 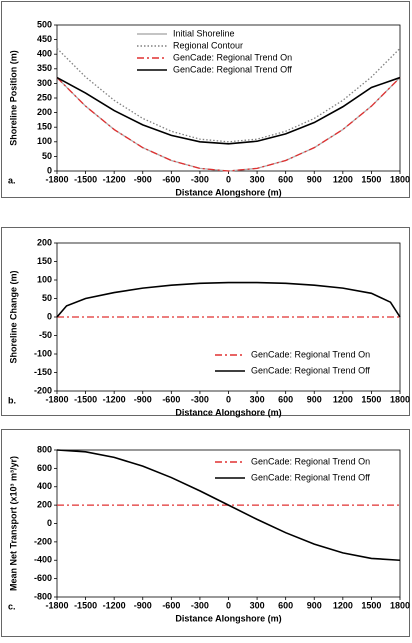 What do you see at coordinates (12, 400) in the screenshot?
I see `panel-label: b.` at bounding box center [12, 400].